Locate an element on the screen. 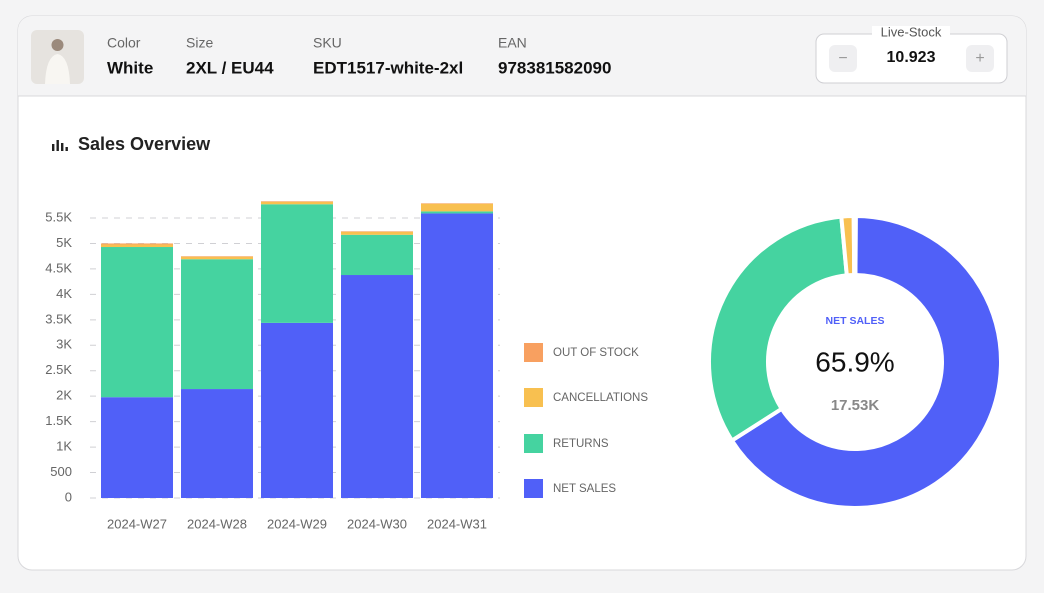 The height and width of the screenshot is (593, 1044). y-tick-label: 5K is located at coordinates (64, 242).